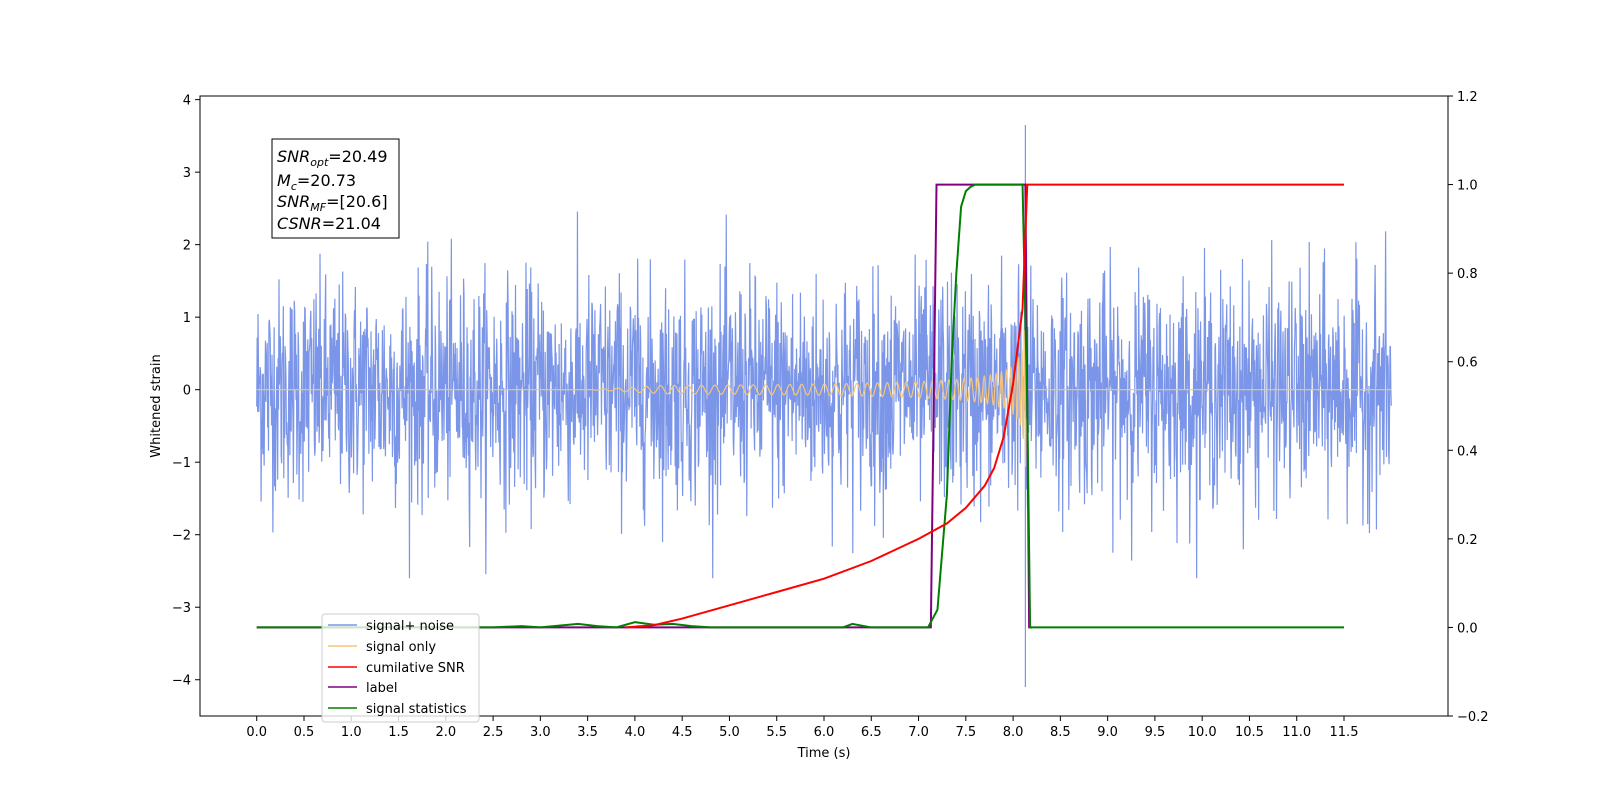  Describe the element at coordinates (181, 536) in the screenshot. I see `y-left-tick-label: −2` at that location.